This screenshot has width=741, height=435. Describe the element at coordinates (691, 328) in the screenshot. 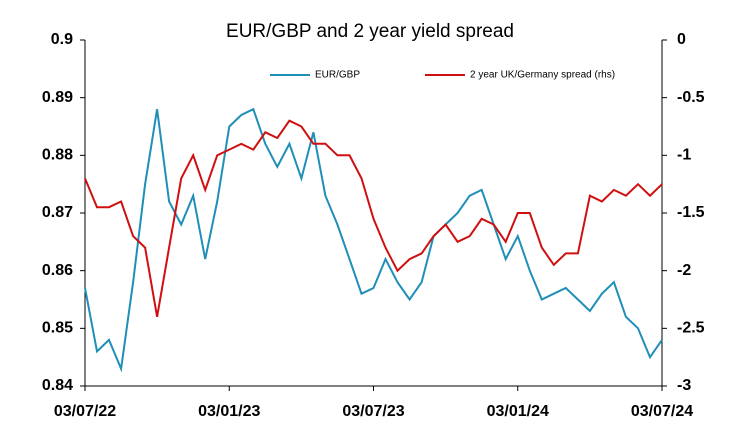

I see `y2-tick-label: -2.5` at that location.